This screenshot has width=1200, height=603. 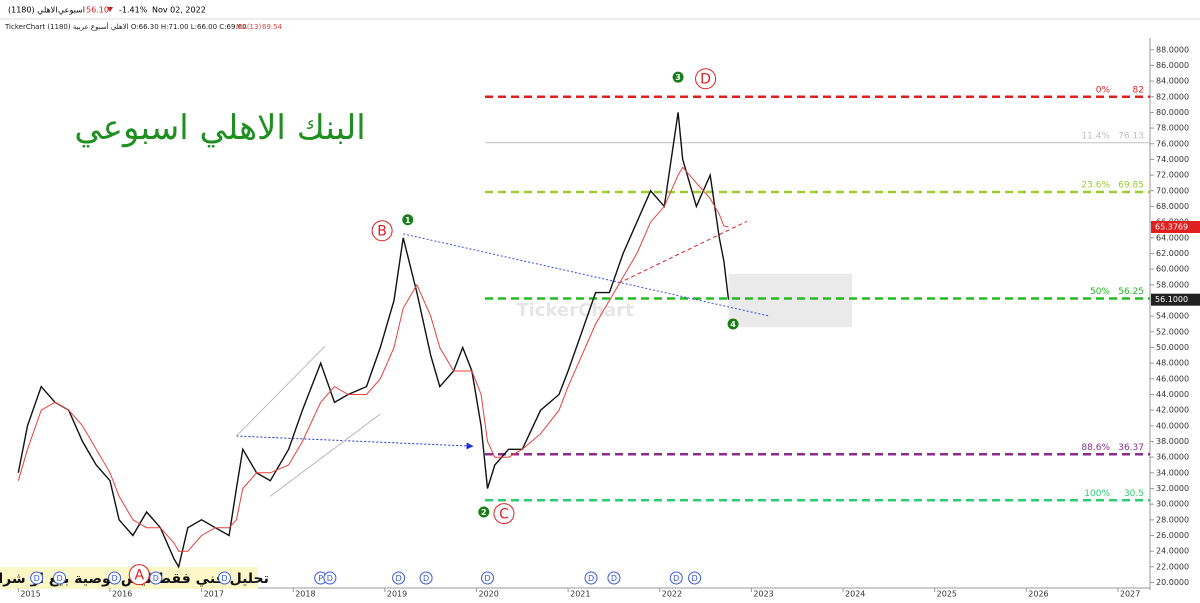 I want to click on x-tick-label: 2023, so click(x=763, y=594).